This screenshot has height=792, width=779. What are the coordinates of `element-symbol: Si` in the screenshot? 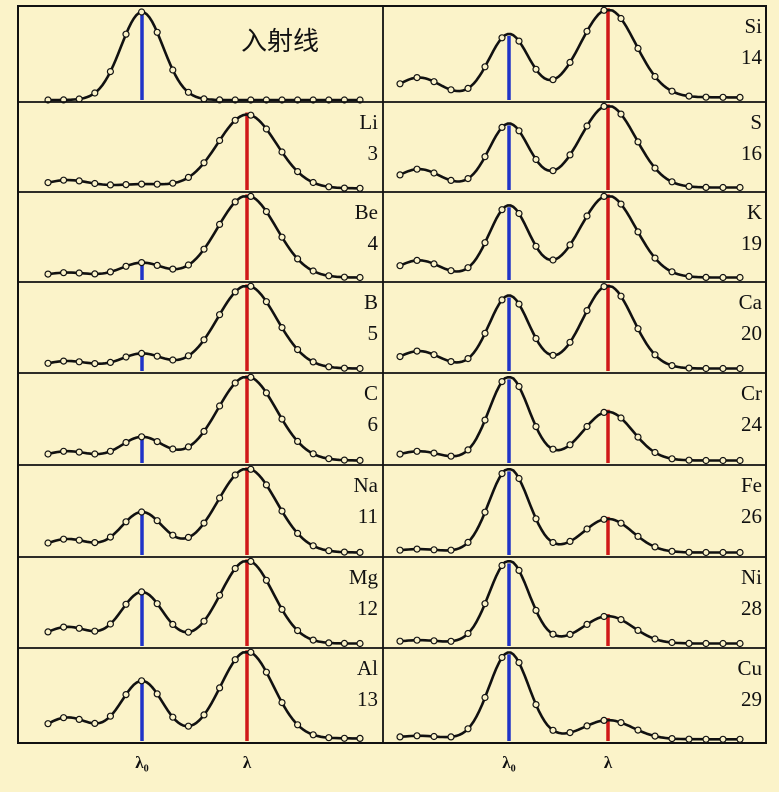 It's located at (753, 26).